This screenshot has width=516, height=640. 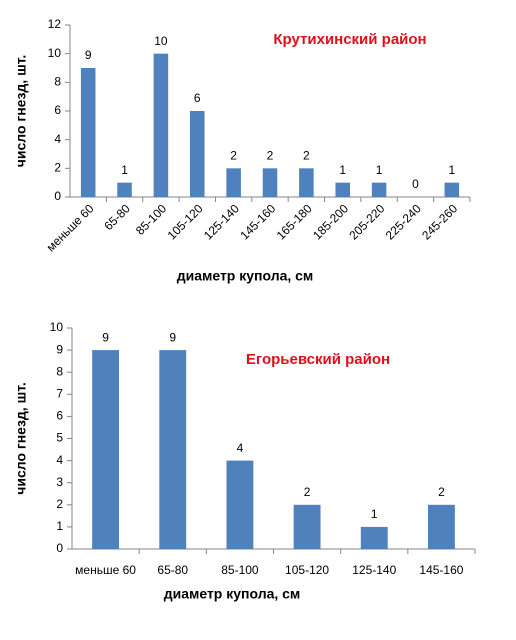 I want to click on y-tick-label: 3, so click(x=59, y=482).